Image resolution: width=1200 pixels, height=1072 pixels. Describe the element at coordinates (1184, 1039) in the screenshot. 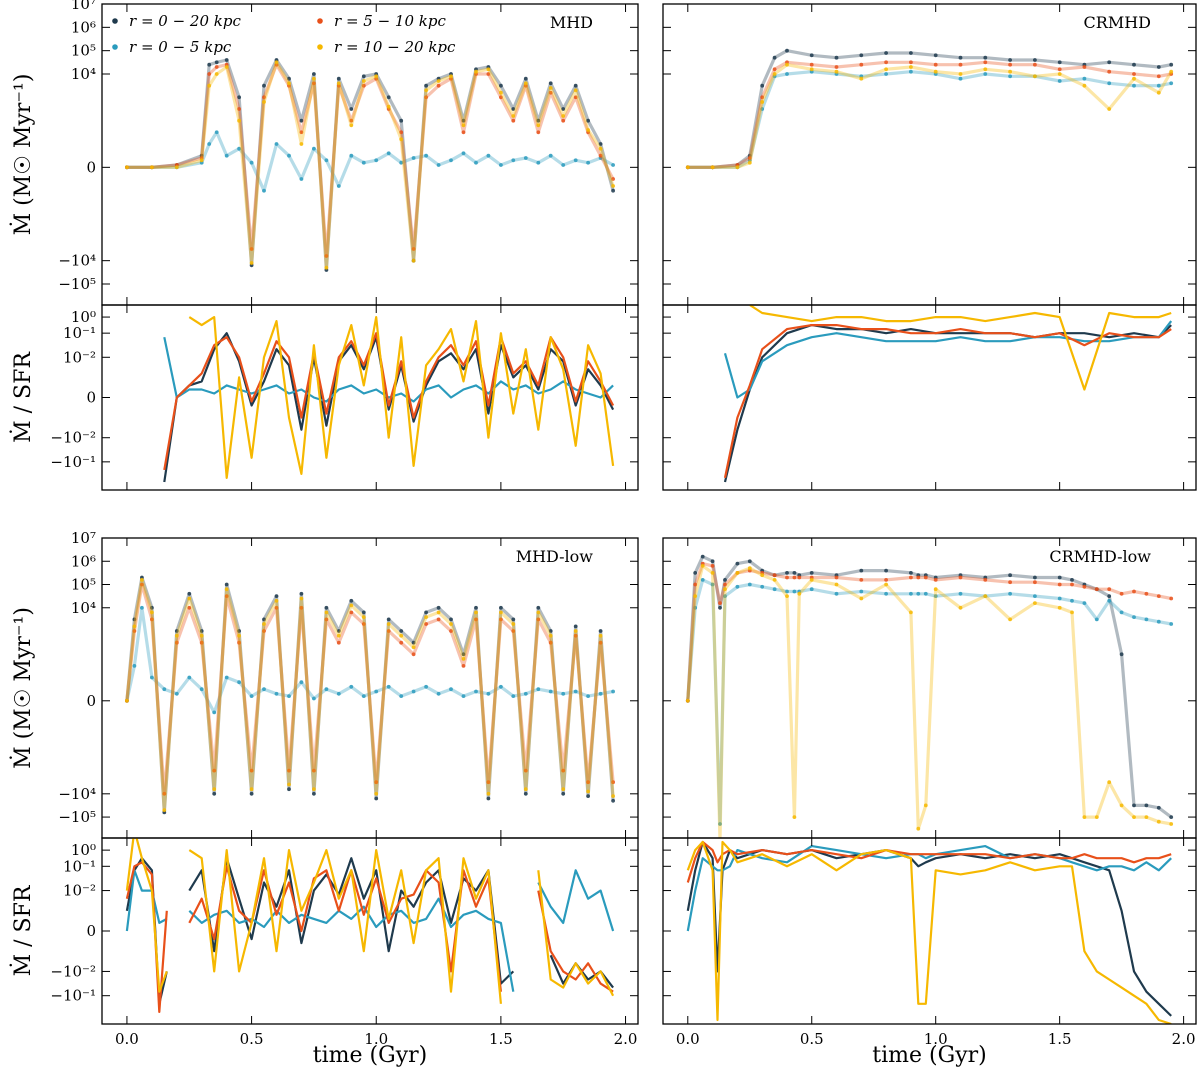

I see `x-tick-label: 2.0` at that location.